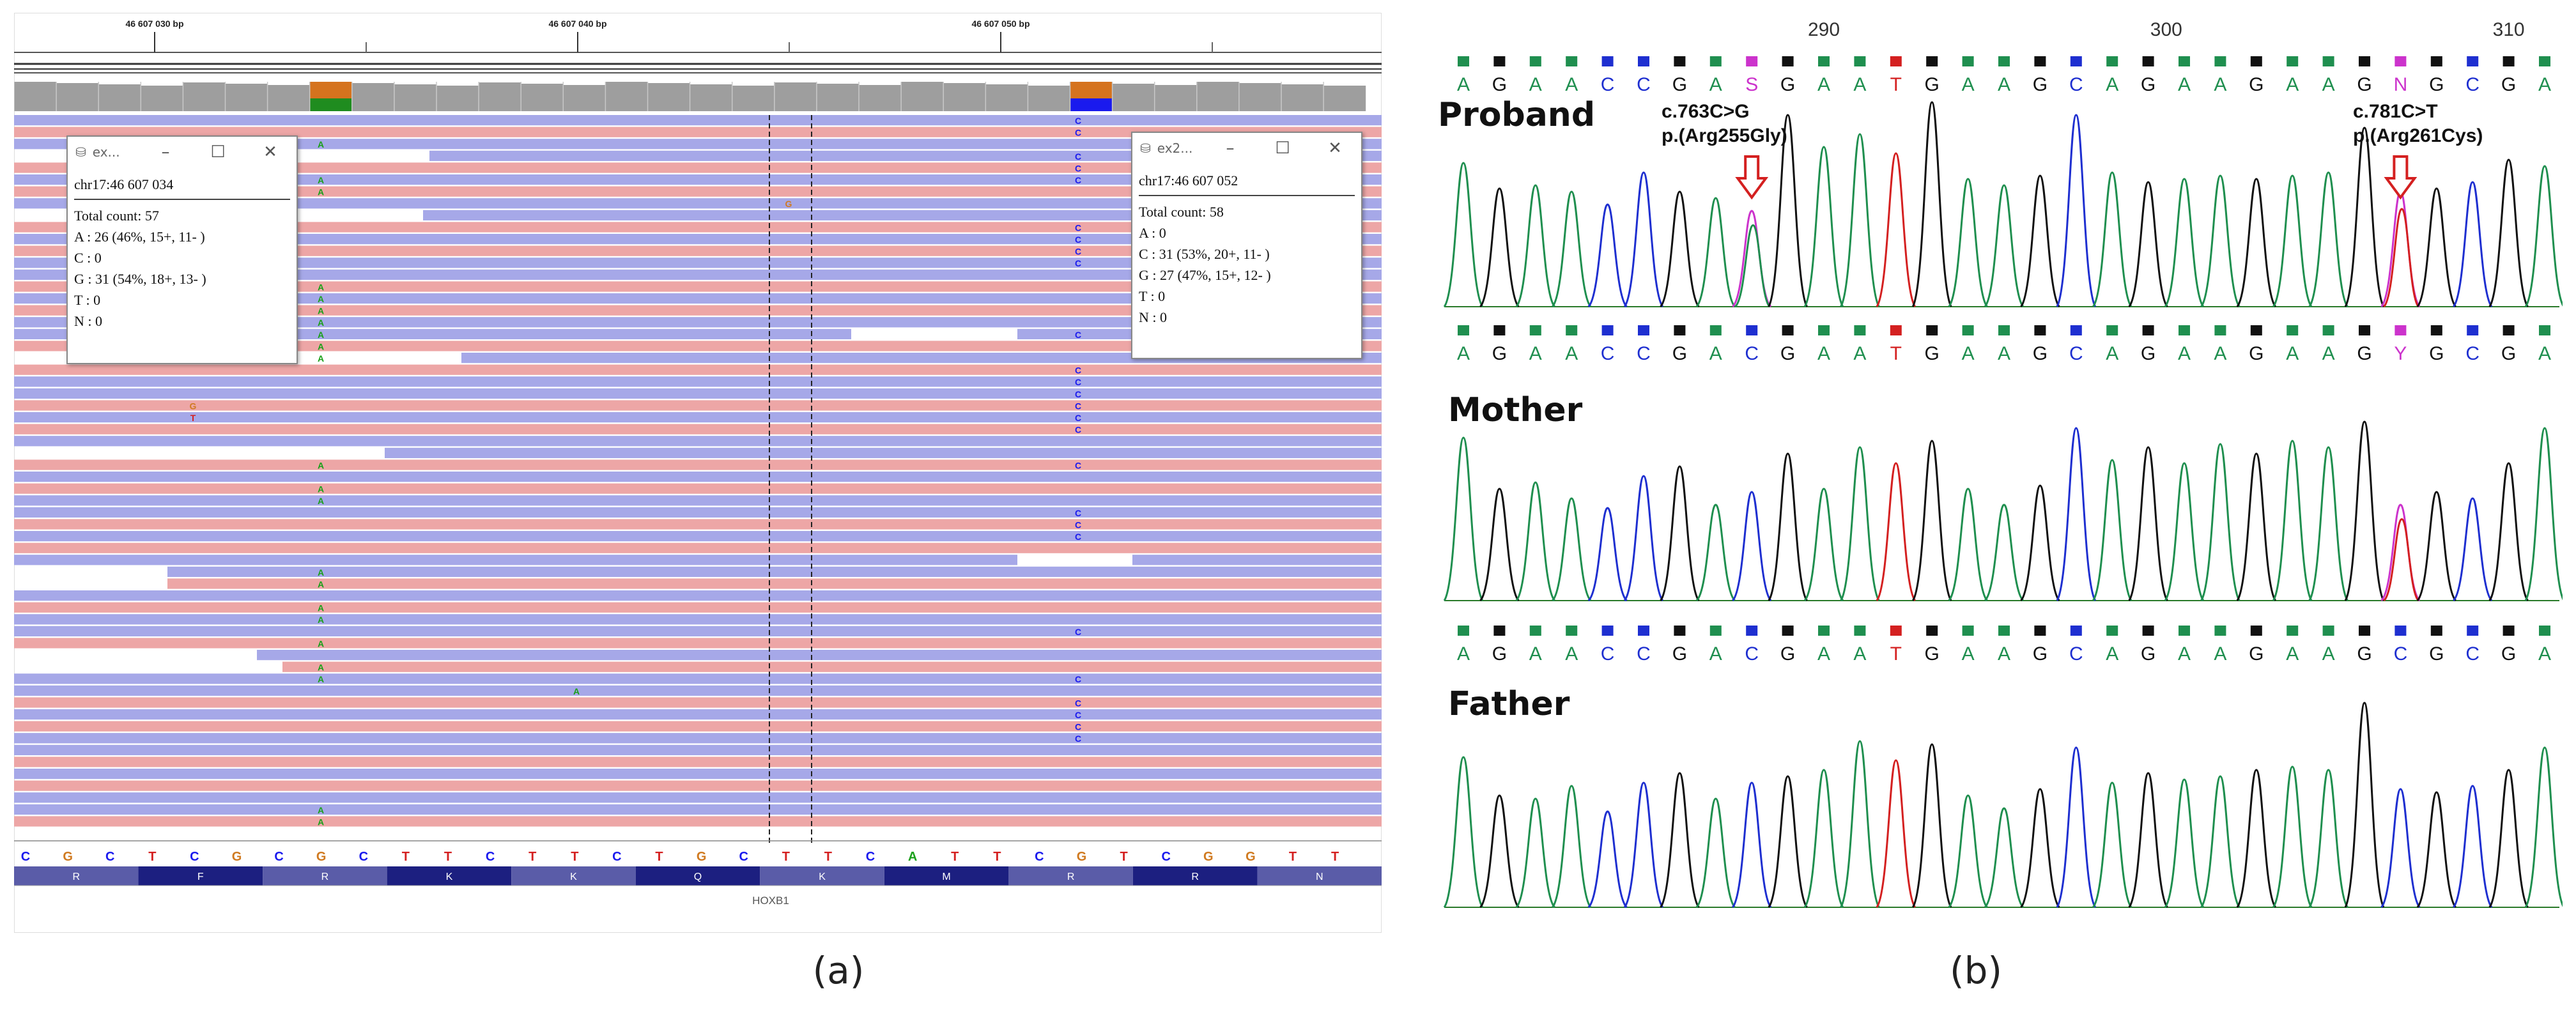 This screenshot has width=2576, height=1014. Describe the element at coordinates (770, 901) in the screenshot. I see `gene-label: HOXB1` at that location.